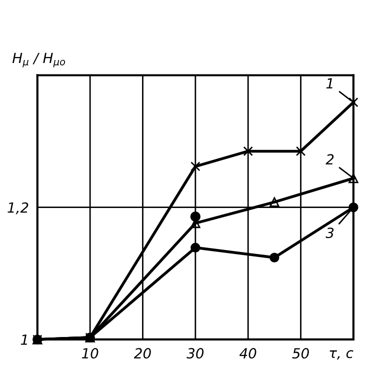  I want to click on x-axis-title: τ, c, so click(342, 355).